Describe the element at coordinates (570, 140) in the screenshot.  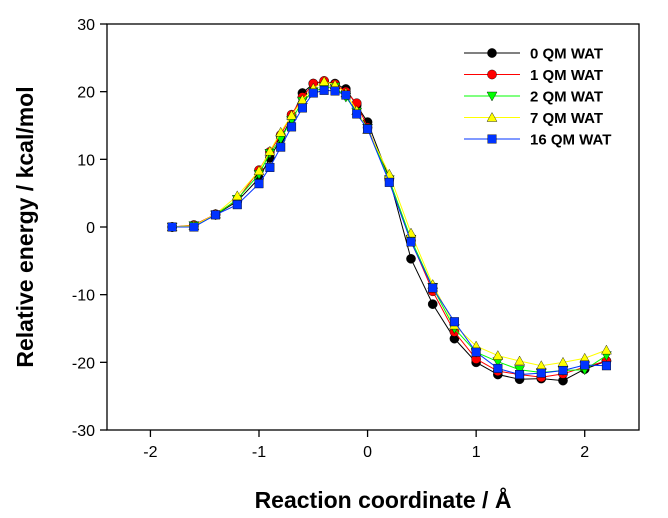
I see `legend-label: 16 QM WAT` at that location.